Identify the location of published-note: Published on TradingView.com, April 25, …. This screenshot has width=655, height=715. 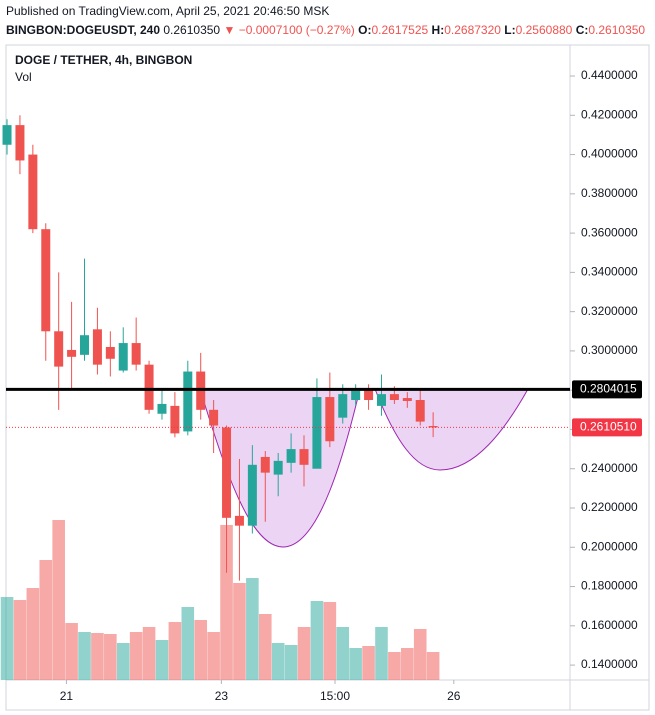
(167, 11).